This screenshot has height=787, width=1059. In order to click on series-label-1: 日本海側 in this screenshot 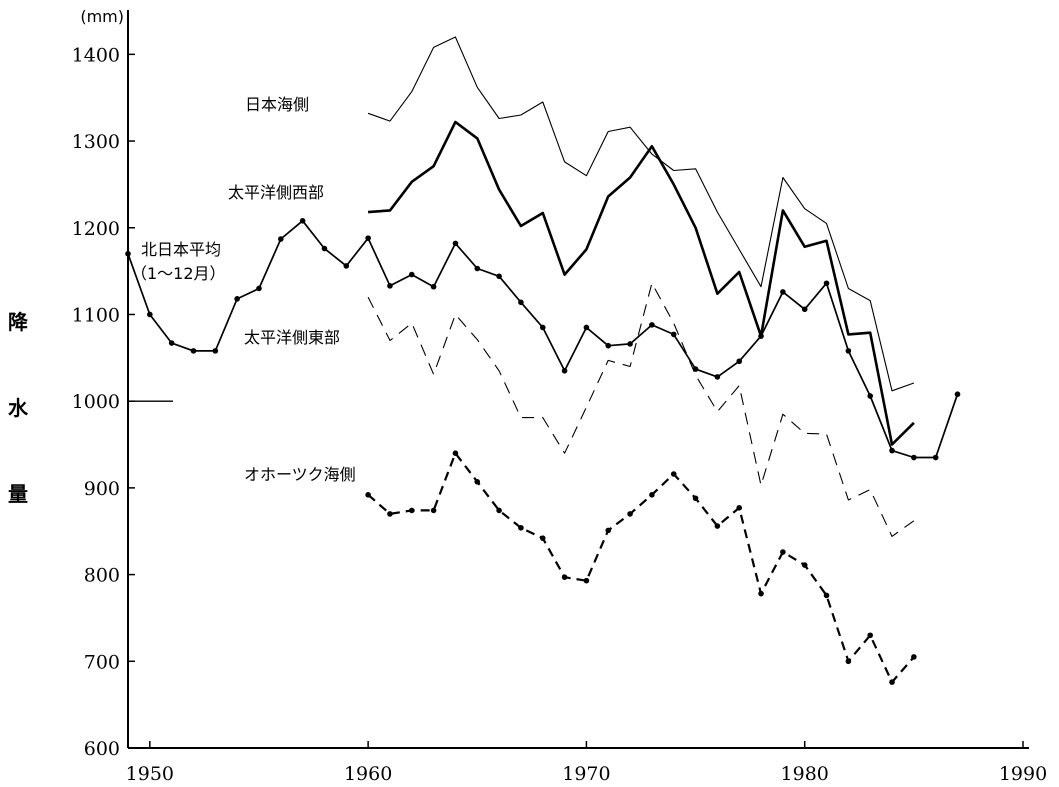, I will do `click(277, 104)`.